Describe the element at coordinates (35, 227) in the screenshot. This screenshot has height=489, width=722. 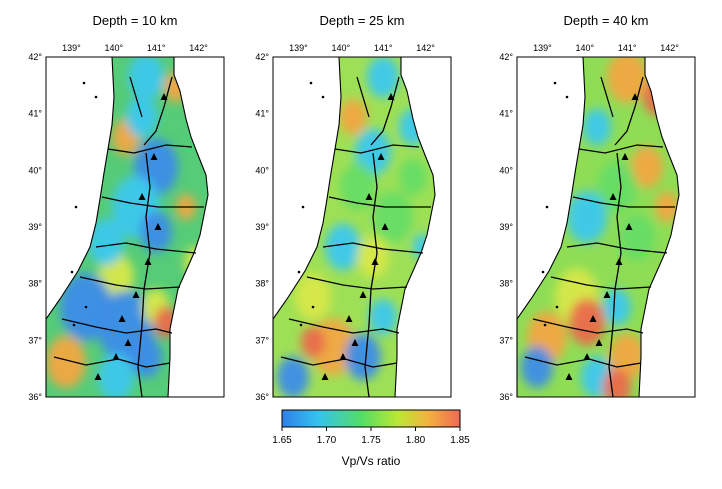
I see `latitude-tick-label: 39°` at that location.